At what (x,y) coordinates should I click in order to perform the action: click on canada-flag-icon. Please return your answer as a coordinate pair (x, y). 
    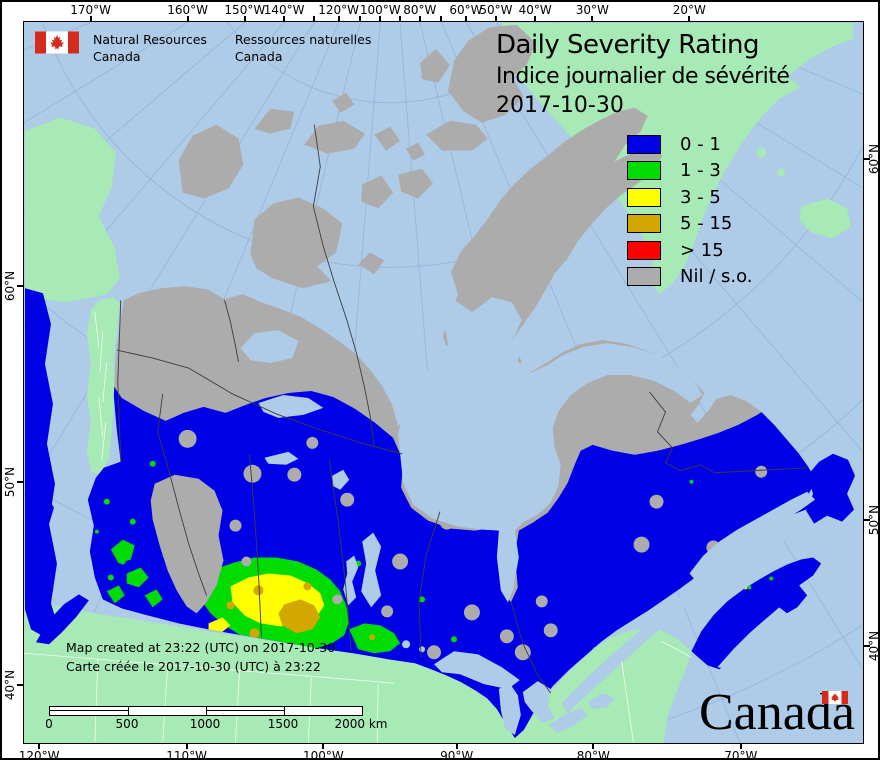
    Looking at the image, I should click on (57, 42).